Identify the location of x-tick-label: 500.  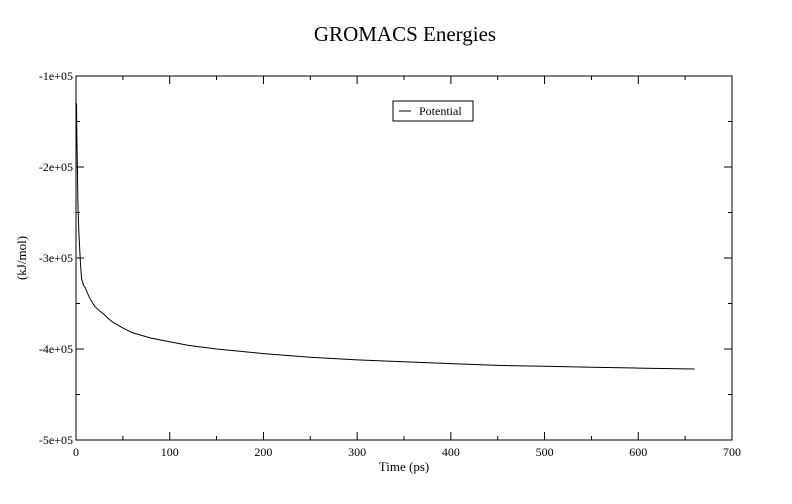
(545, 452).